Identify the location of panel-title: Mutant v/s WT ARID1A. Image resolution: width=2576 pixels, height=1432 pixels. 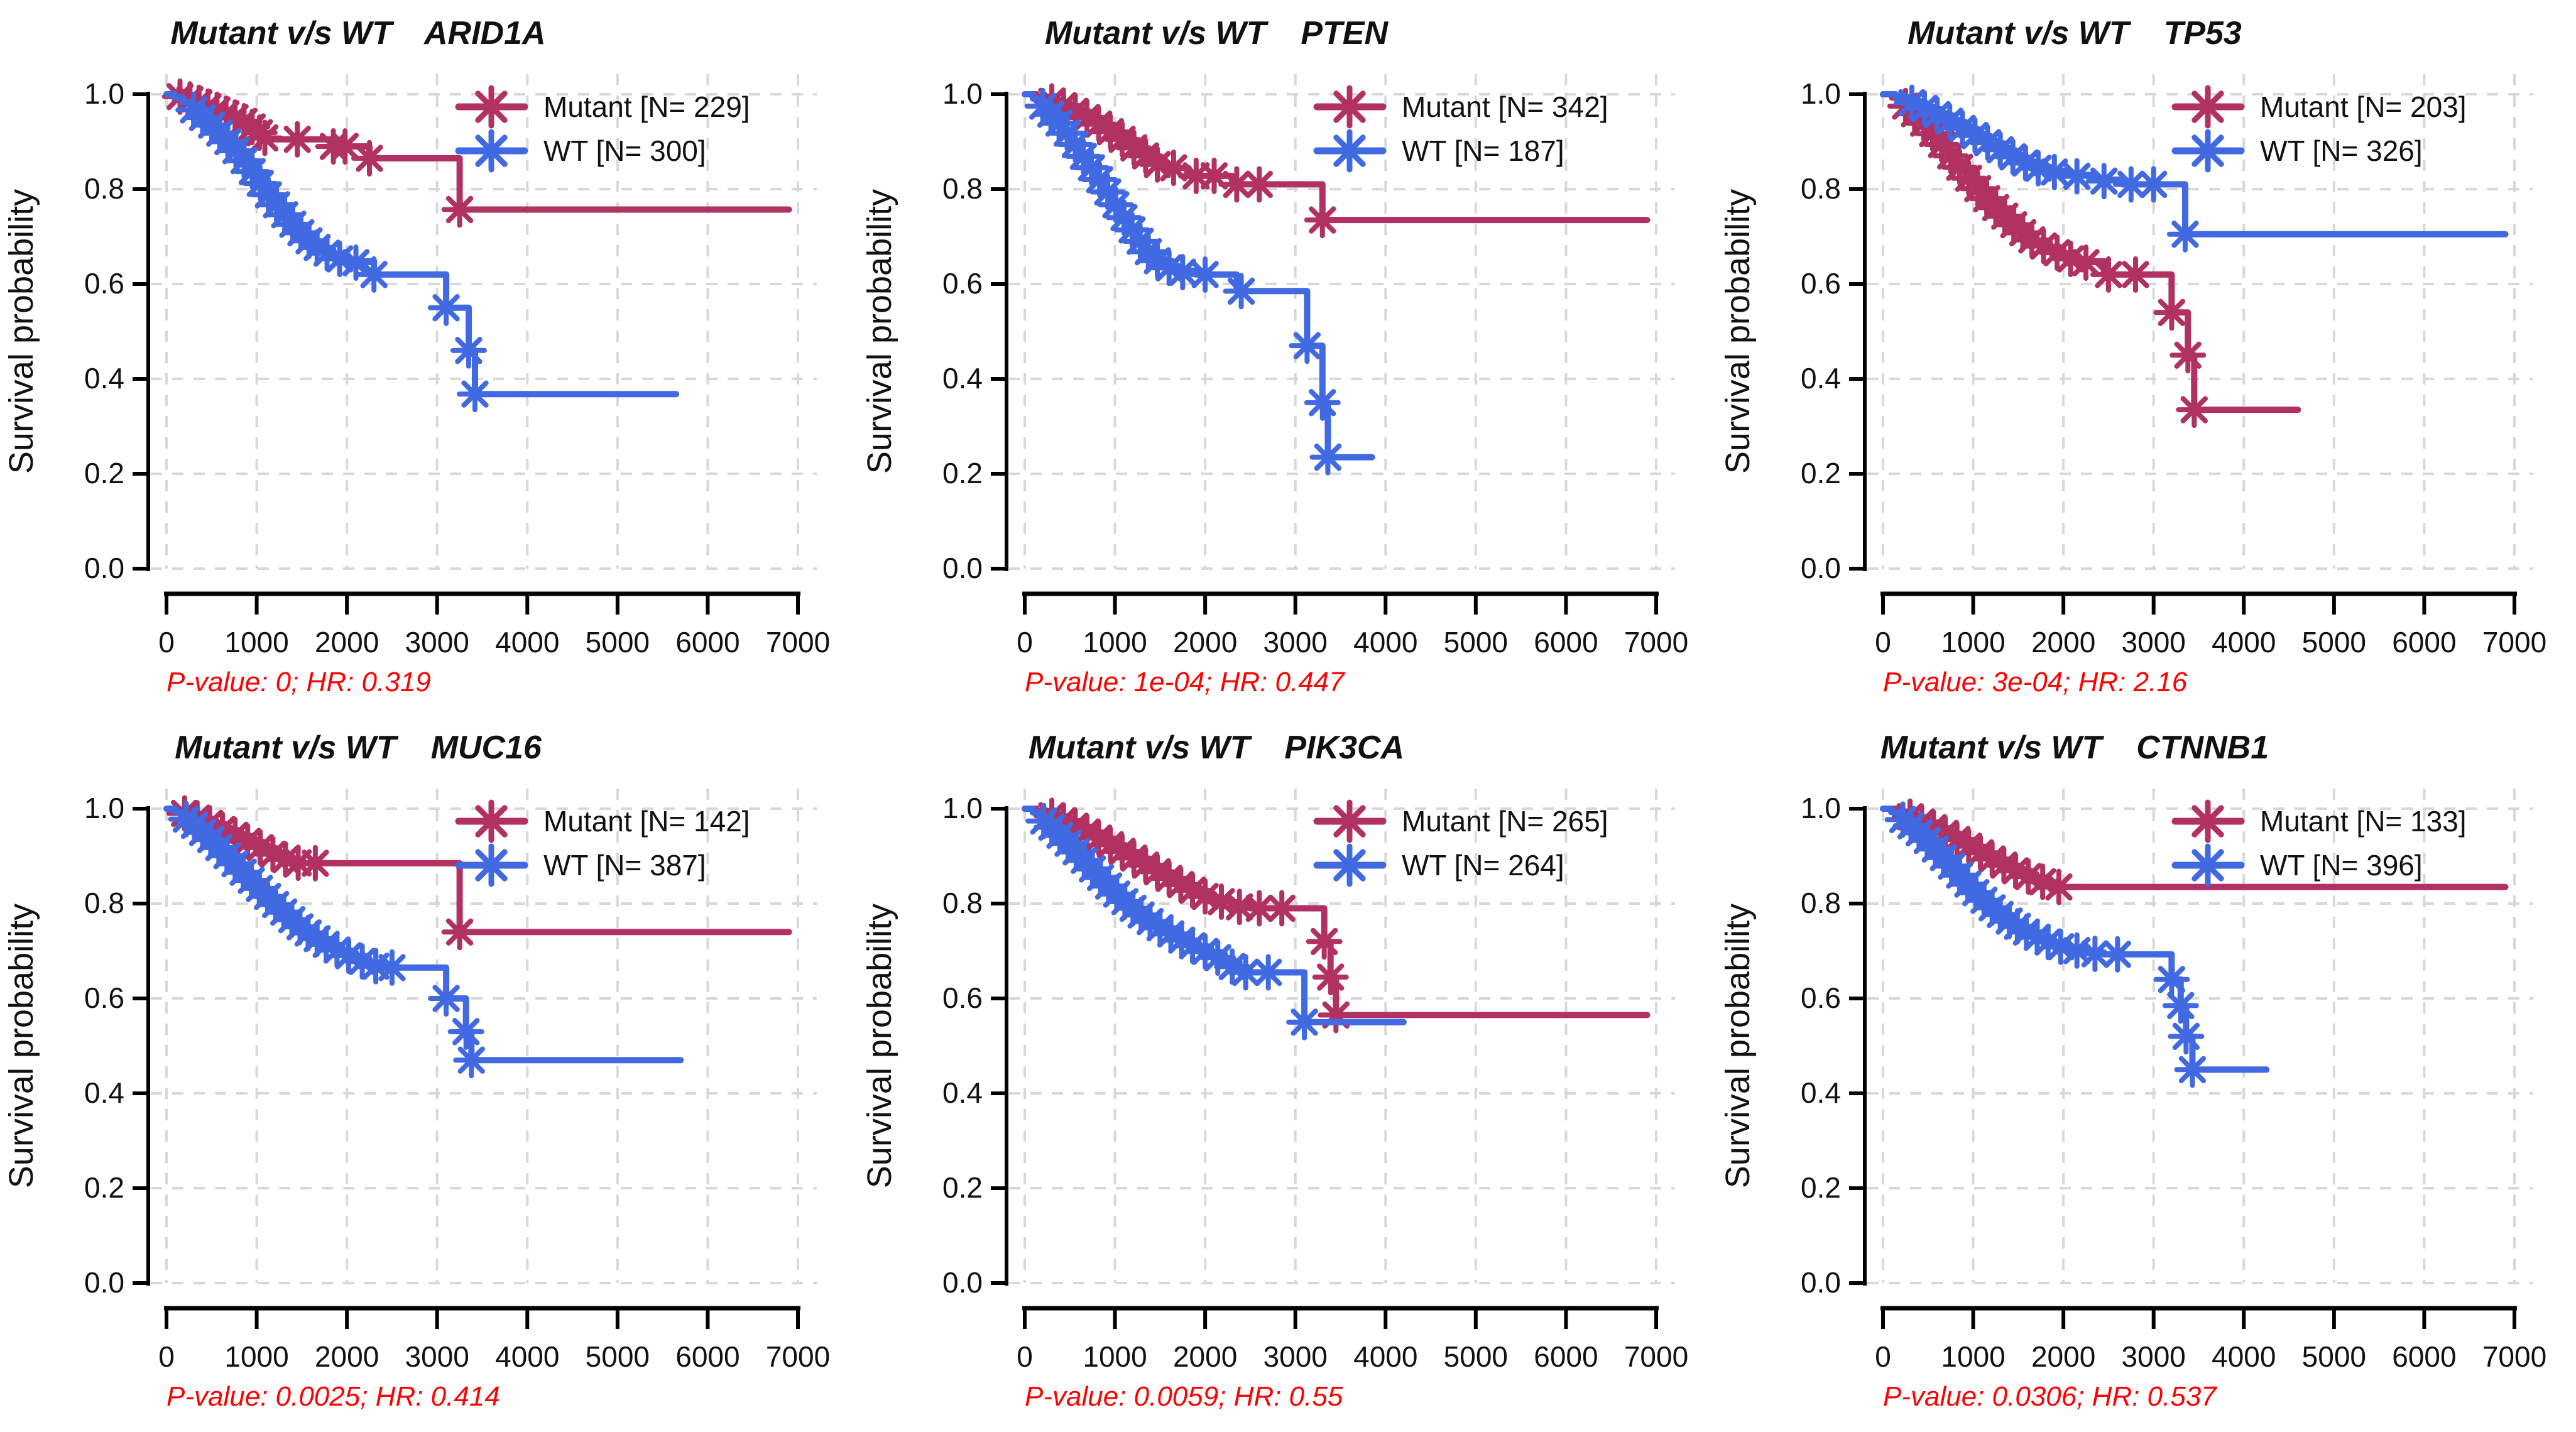
(358, 33).